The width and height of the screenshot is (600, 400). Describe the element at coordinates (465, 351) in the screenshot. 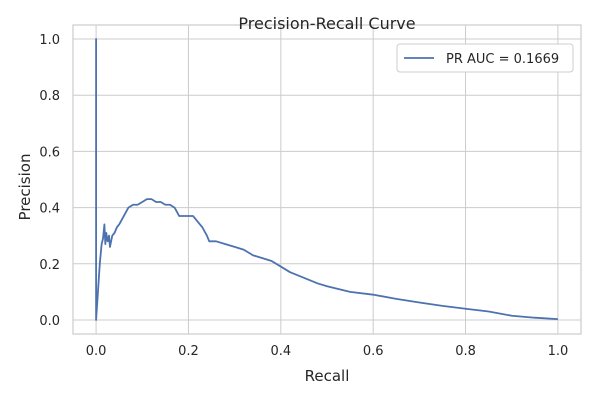

I see `x-tick-label: 0.8` at that location.